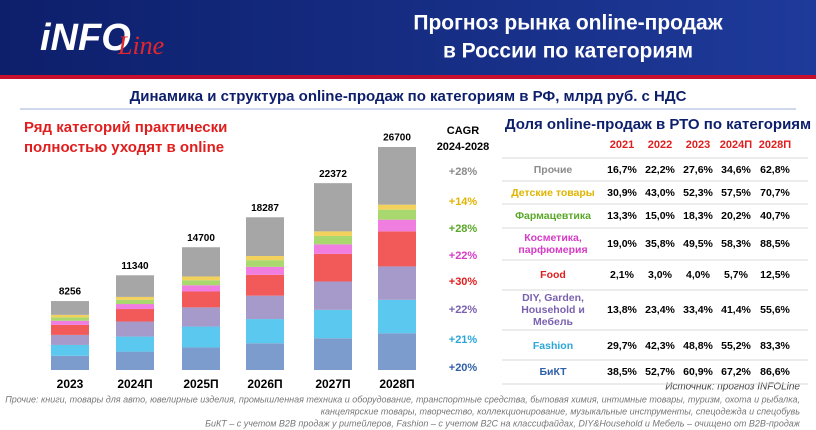  I want to click on x-tick-label: 2025П, so click(200, 384).